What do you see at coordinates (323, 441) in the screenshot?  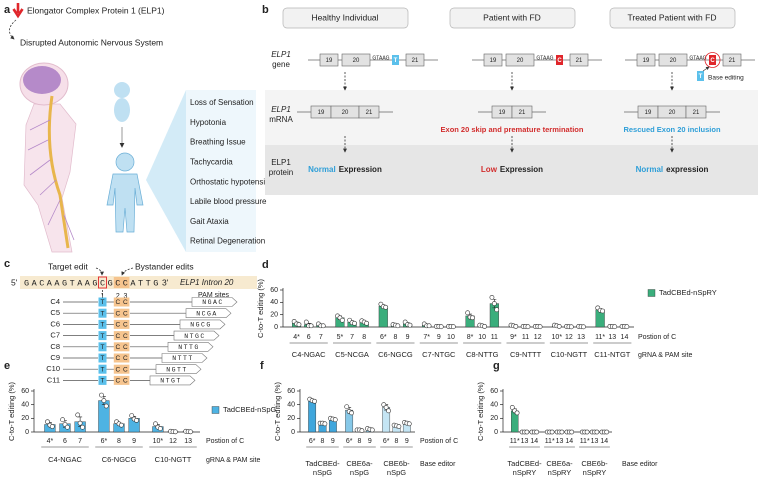 I see `category-label: 8` at bounding box center [323, 441].